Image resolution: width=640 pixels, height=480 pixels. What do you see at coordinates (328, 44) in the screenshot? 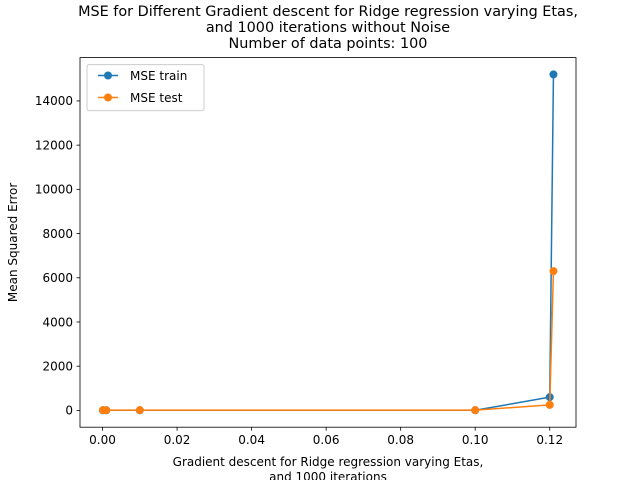
I see `title-line-3: Number of data points: 100` at bounding box center [328, 44].